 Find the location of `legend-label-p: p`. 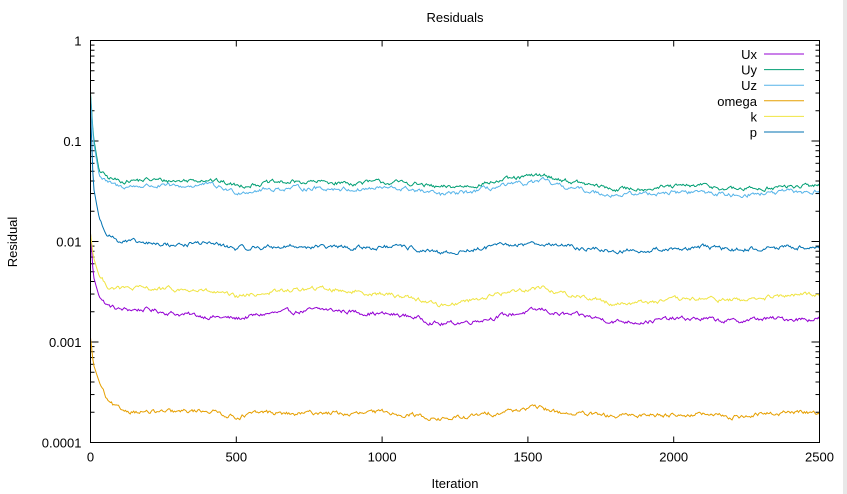

legend-label-p: p is located at coordinates (753, 132).